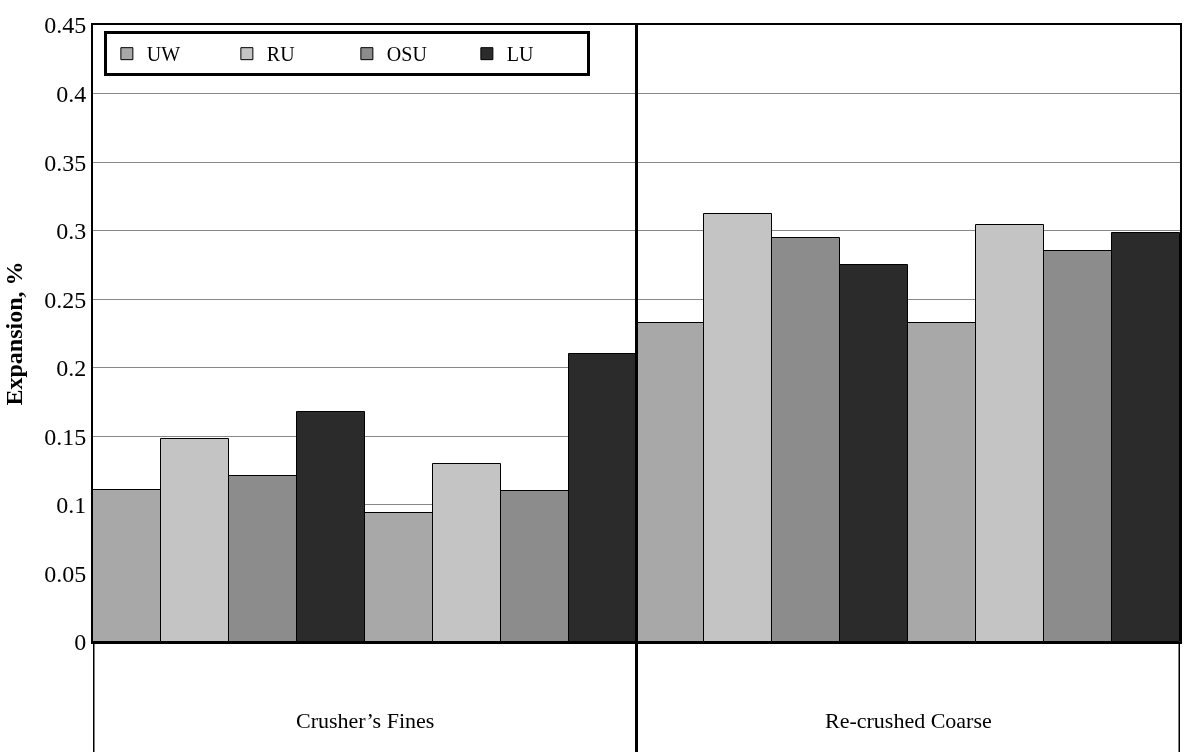  What do you see at coordinates (80, 642) in the screenshot?
I see `y-tick-label: 0` at bounding box center [80, 642].